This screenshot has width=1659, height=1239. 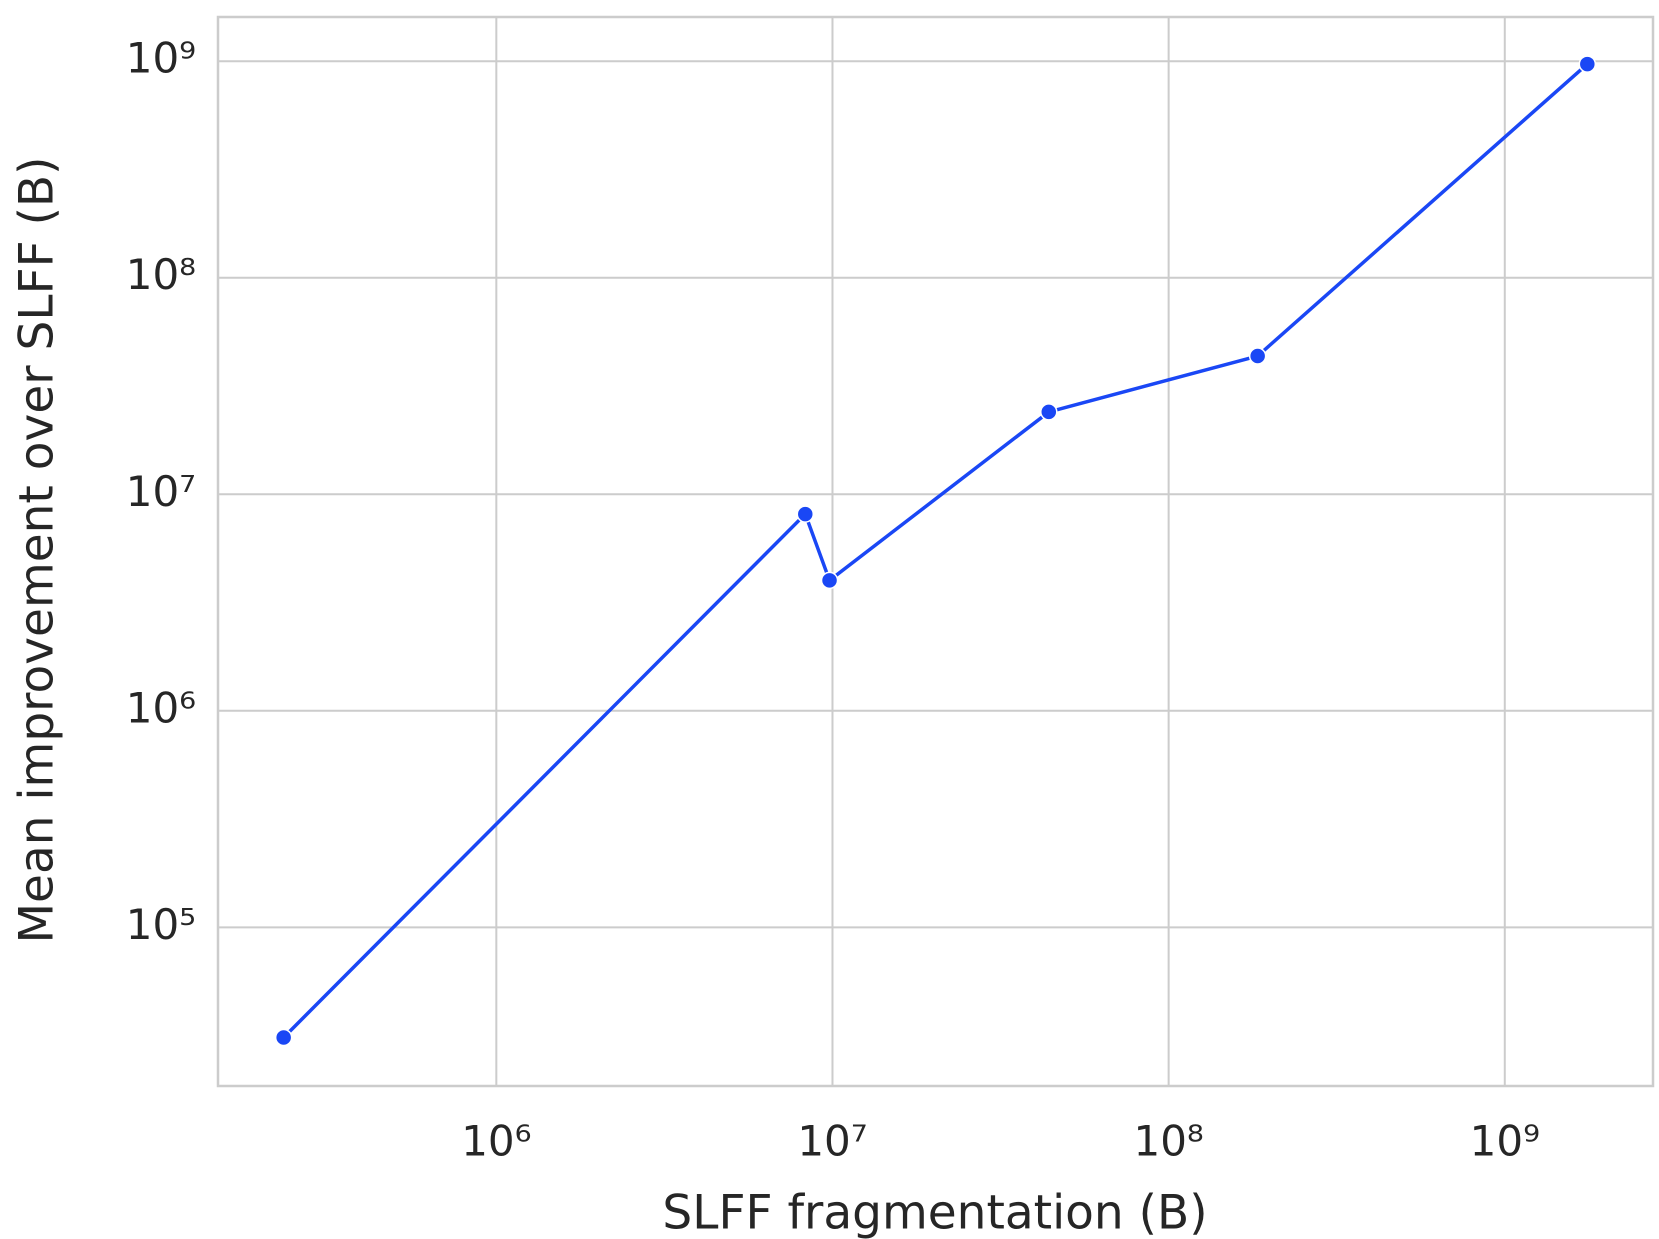 I want to click on y-tick-label: 10⁶, so click(x=161, y=707).